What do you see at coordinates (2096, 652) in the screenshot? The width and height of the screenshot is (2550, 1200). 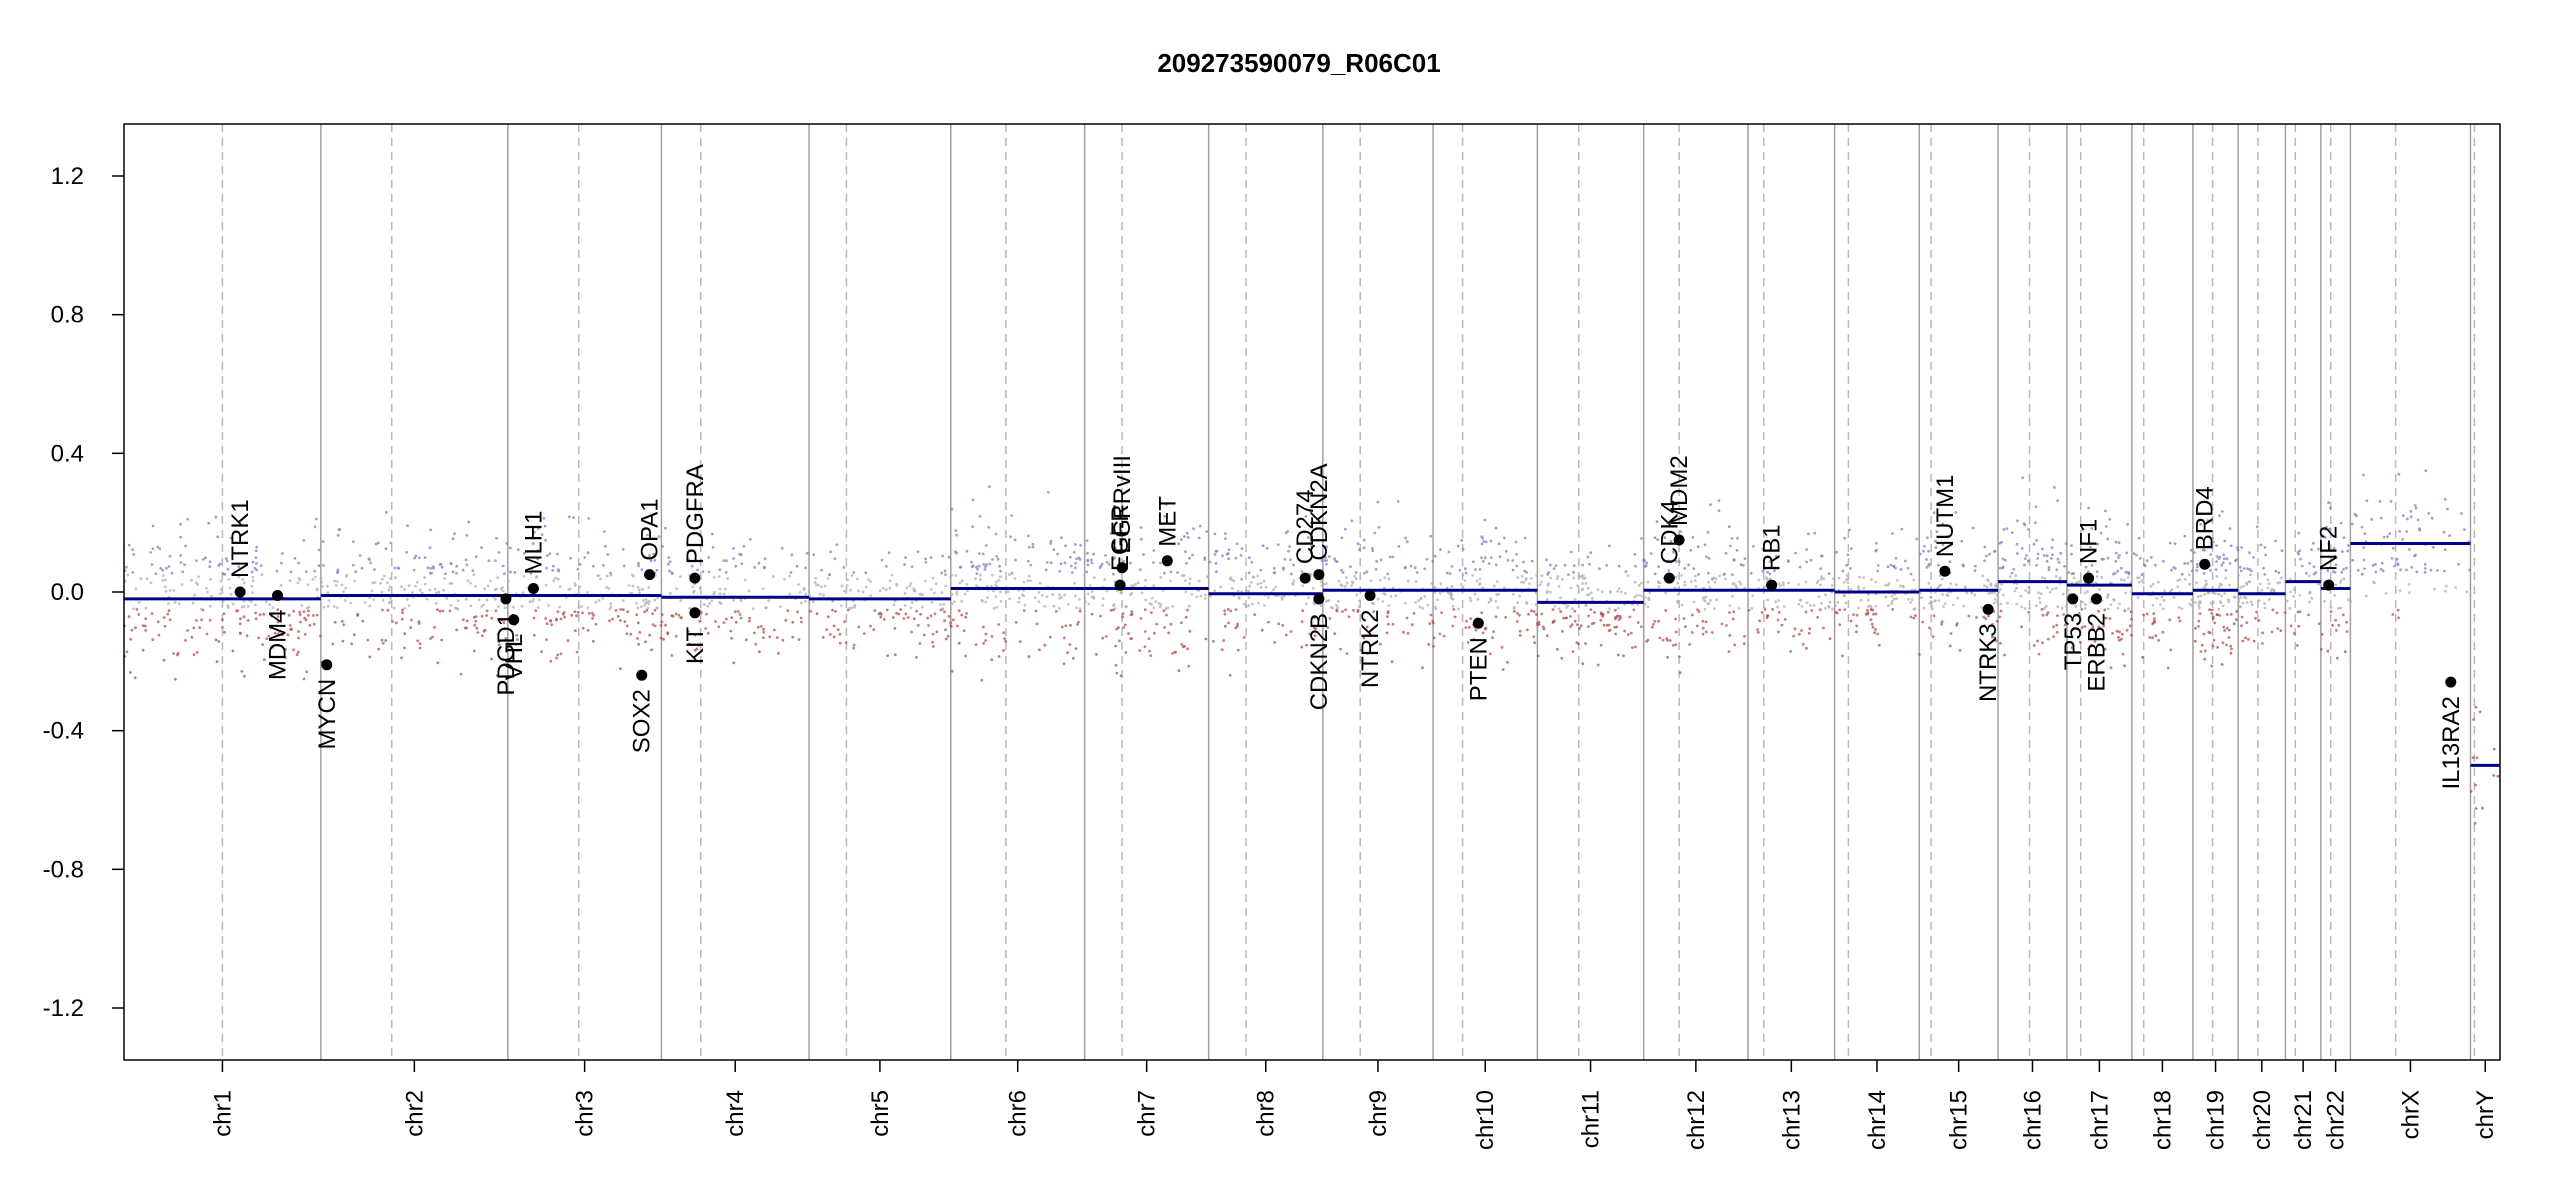 I see `gene-label-erbb2: ERBB2` at bounding box center [2096, 652].